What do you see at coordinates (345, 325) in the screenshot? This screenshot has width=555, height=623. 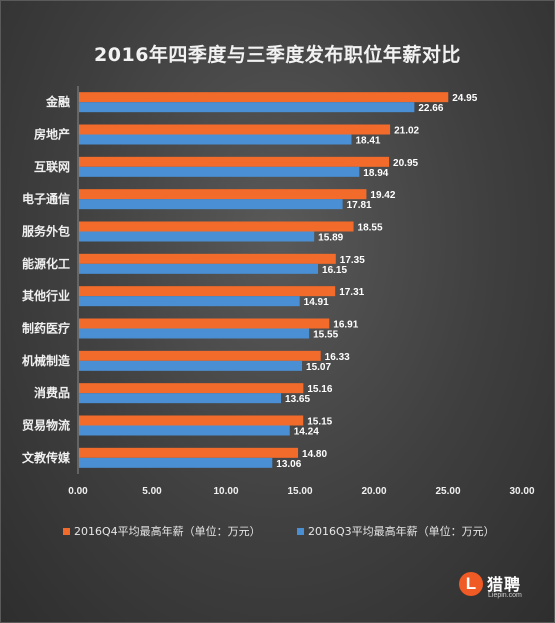 I see `data-label-q4: 16.91` at bounding box center [345, 325].